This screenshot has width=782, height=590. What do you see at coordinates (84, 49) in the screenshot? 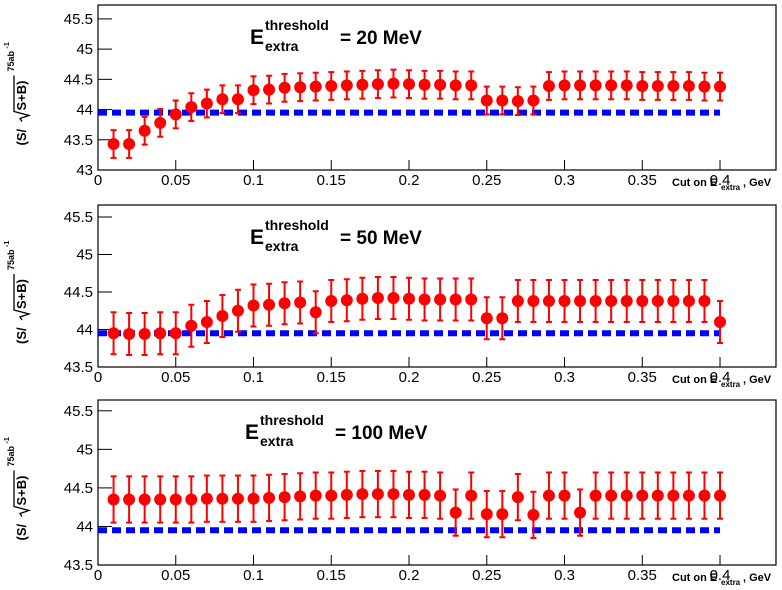
I see `y-tick-label: 45` at bounding box center [84, 49].